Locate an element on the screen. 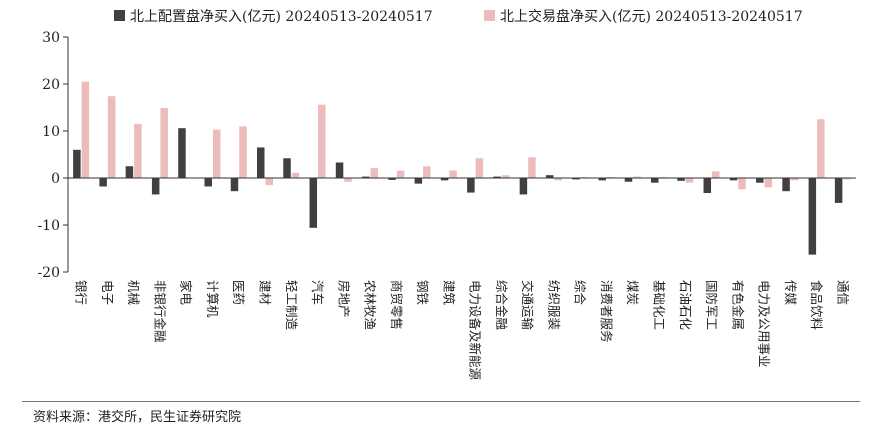 Image resolution: width=876 pixels, height=431 pixels. y-tick-label: 0 is located at coordinates (55, 179).